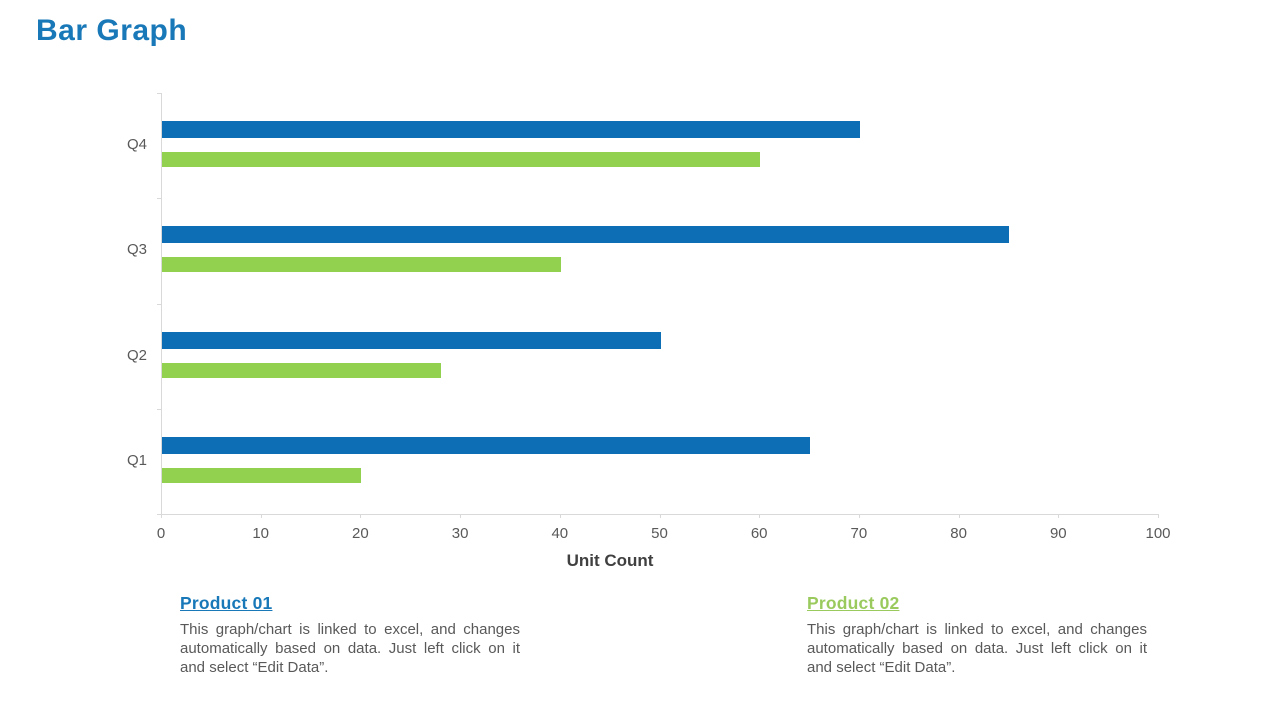 This screenshot has width=1280, height=720. I want to click on x-tick-label-20: 20, so click(360, 533).